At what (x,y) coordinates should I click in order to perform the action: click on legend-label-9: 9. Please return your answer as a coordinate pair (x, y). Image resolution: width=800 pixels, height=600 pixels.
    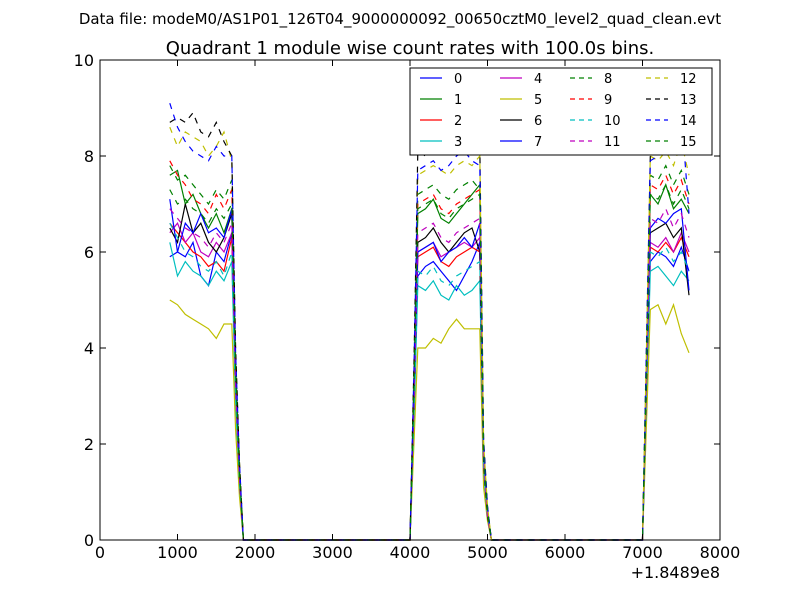
    Looking at the image, I should click on (608, 100).